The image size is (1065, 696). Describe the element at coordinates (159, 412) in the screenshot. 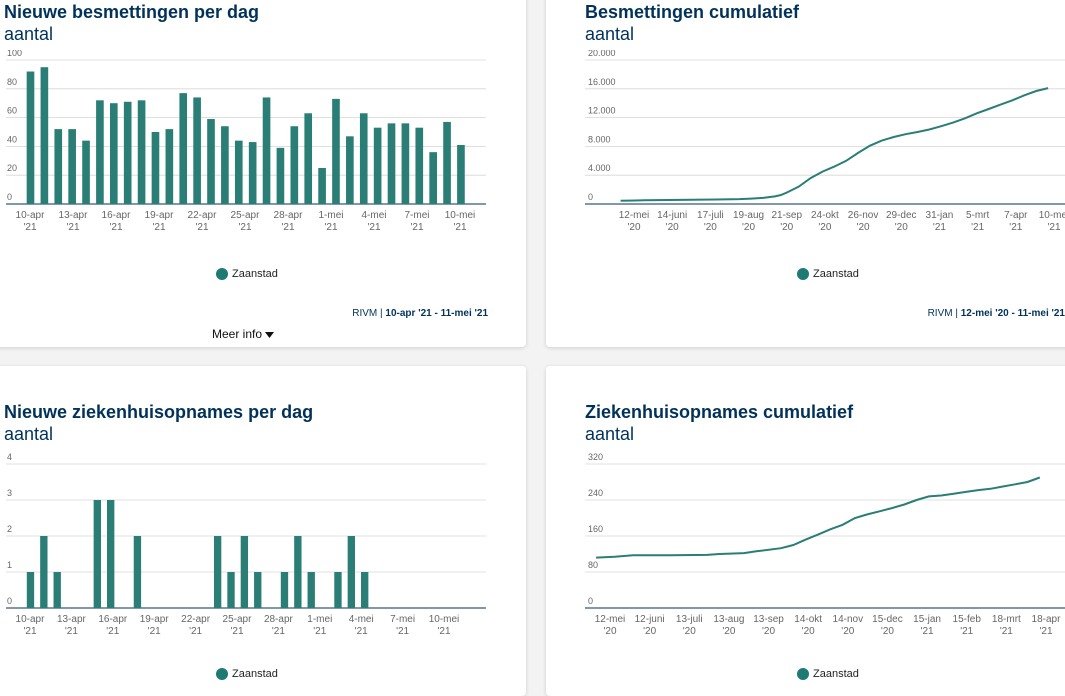

I see `chart-title: Nieuwe ziekenhuisopnames per dag` at that location.